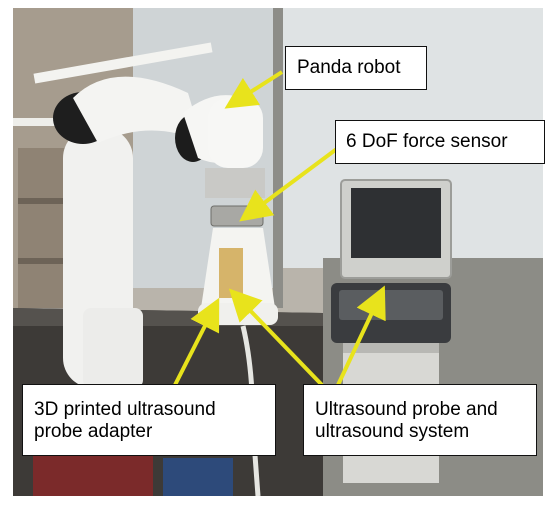 Image resolution: width=556 pixels, height=507 pixels. Describe the element at coordinates (138, 109) in the screenshot. I see `robot-upper-arm` at that location.